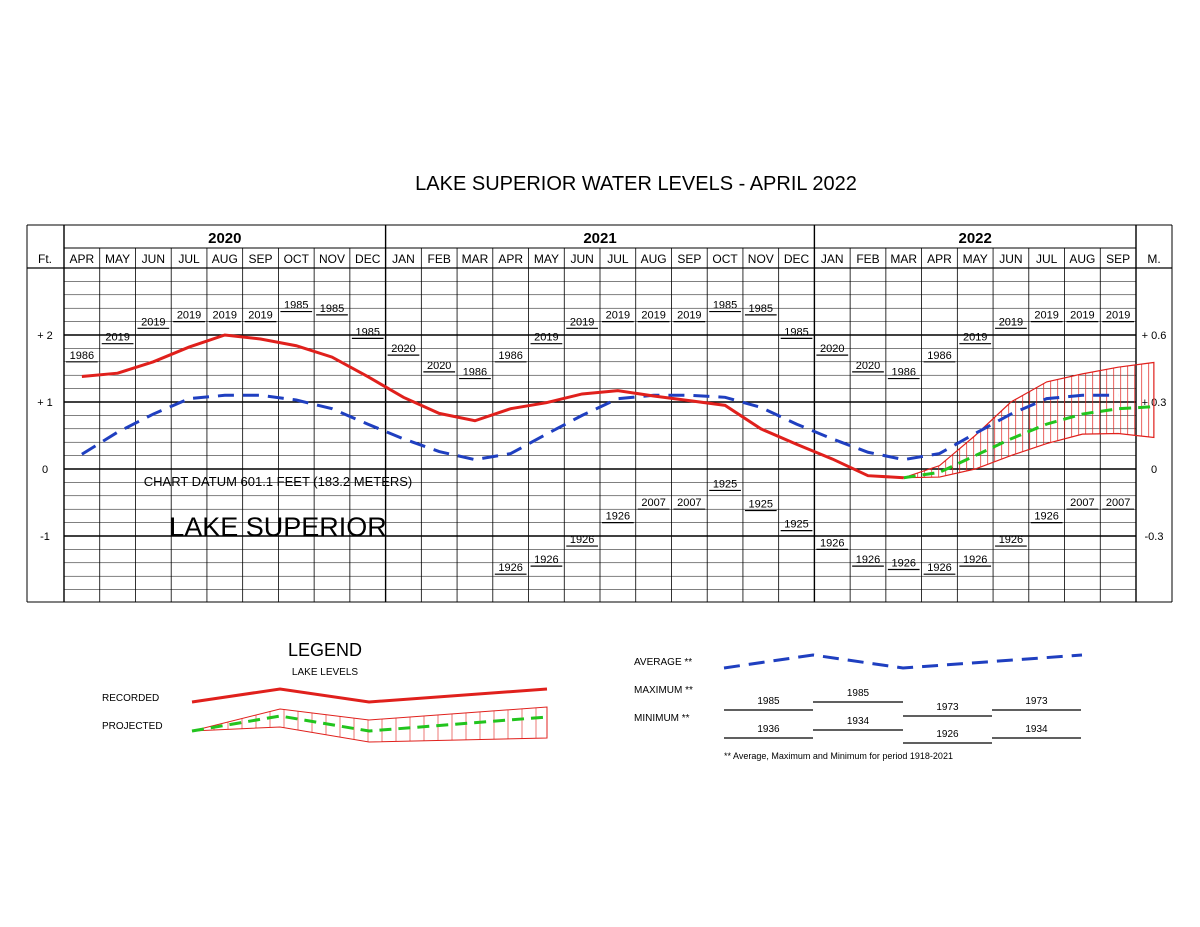 The width and height of the screenshot is (1200, 927). Describe the element at coordinates (403, 259) in the screenshot. I see `month-label: JAN` at that location.